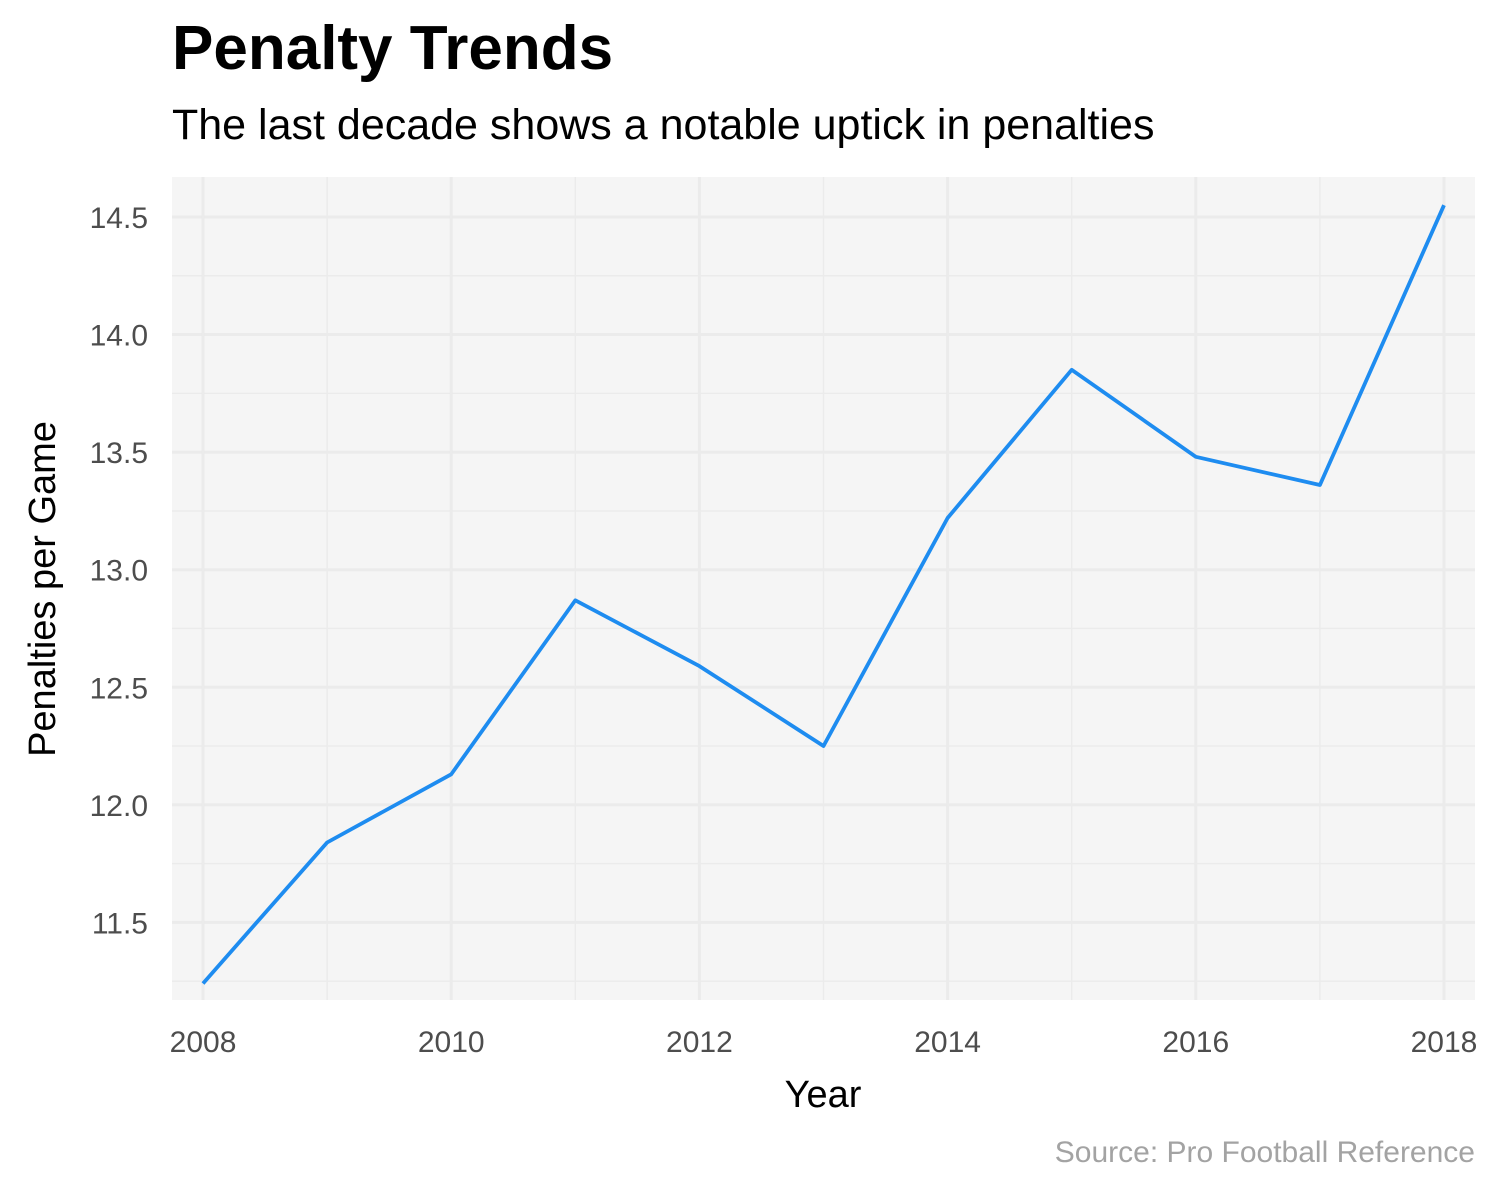 This screenshot has width=1500, height=1200. What do you see at coordinates (119, 571) in the screenshot?
I see `y-tick-label: 13.0` at bounding box center [119, 571].